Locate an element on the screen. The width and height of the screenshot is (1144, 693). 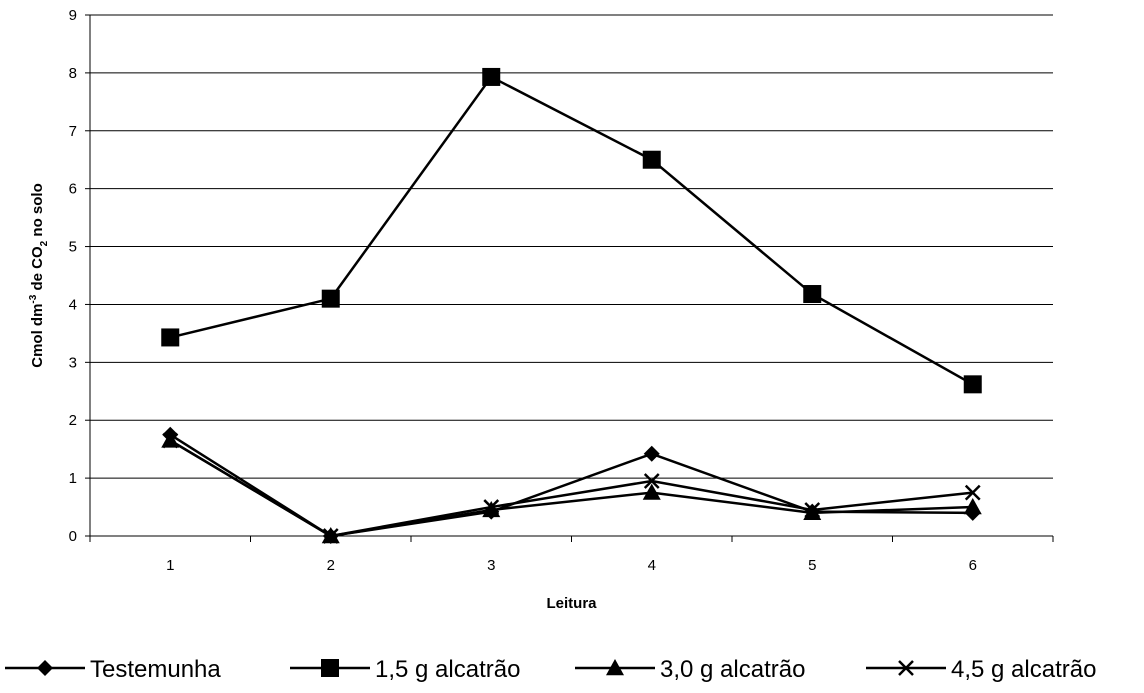
y-tick-label: 5 is located at coordinates (73, 247).